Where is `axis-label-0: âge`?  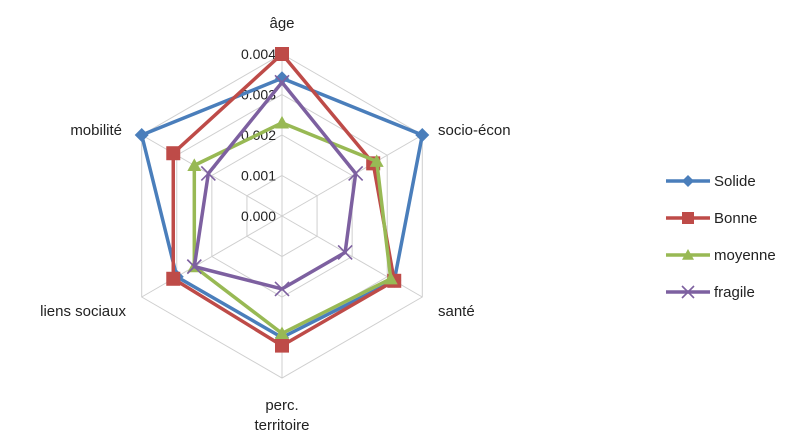 axis-label-0: âge is located at coordinates (281, 23).